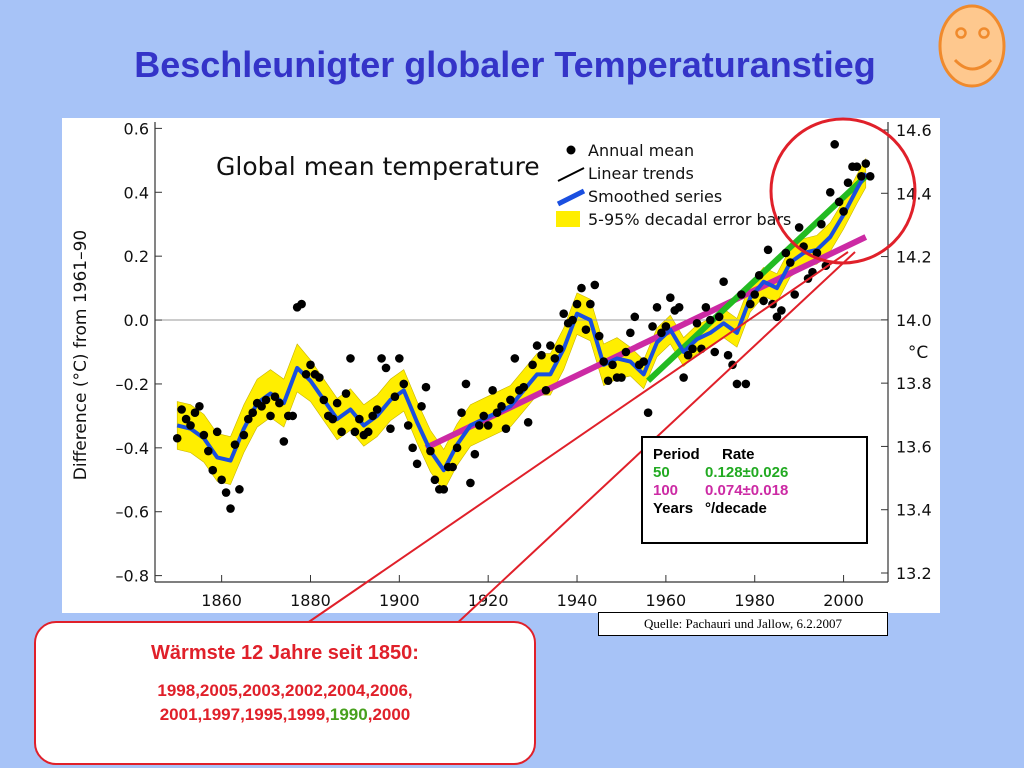 Image resolution: width=1024 pixels, height=768 pixels. I want to click on x-tick-label: 1860, so click(221, 600).